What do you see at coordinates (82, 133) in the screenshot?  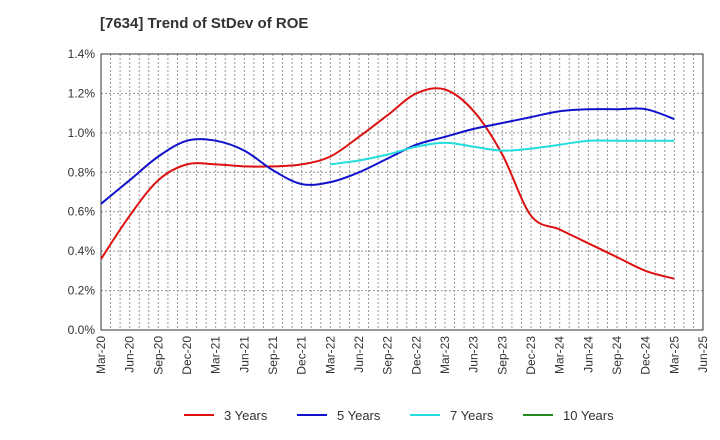 I see `y-tick-label: 1.0%` at bounding box center [82, 133].